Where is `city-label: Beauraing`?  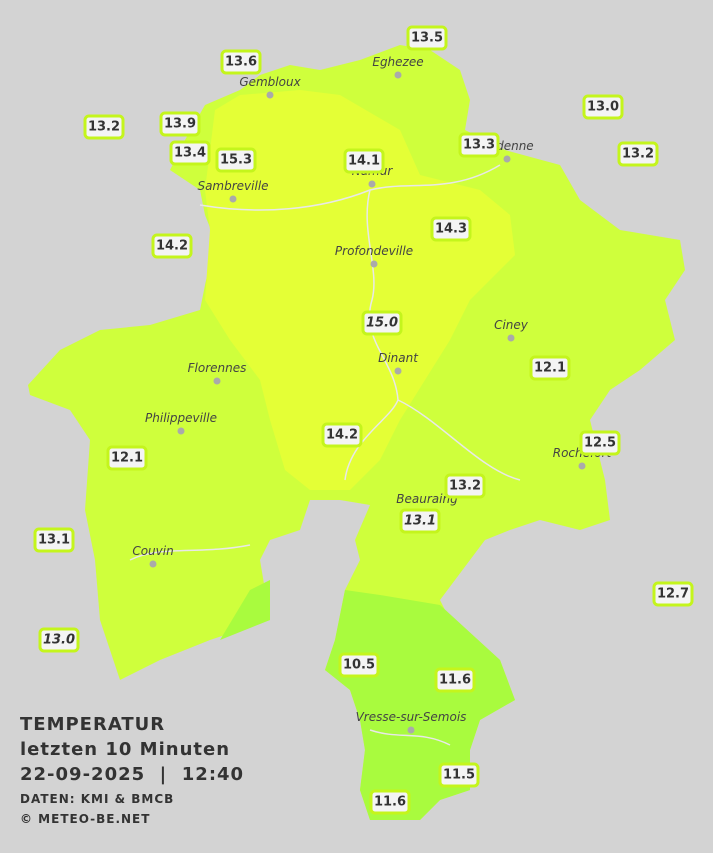 city-label: Beauraing is located at coordinates (427, 499).